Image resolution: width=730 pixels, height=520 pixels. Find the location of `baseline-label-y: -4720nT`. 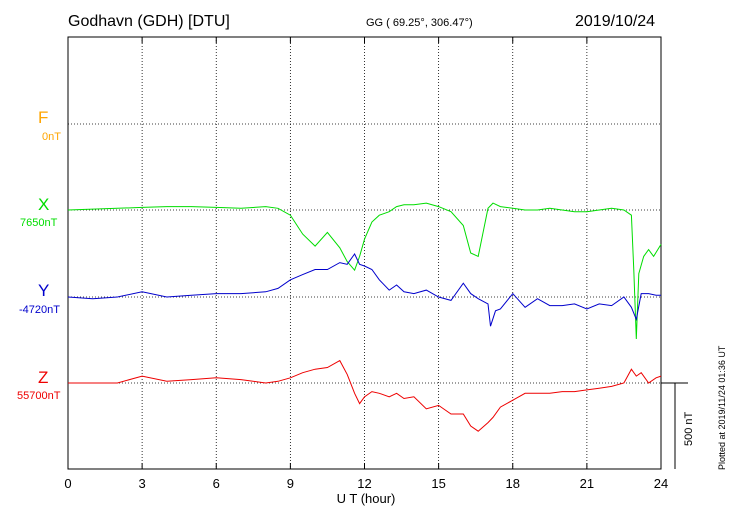

baseline-label-y: -4720nT is located at coordinates (39, 310).